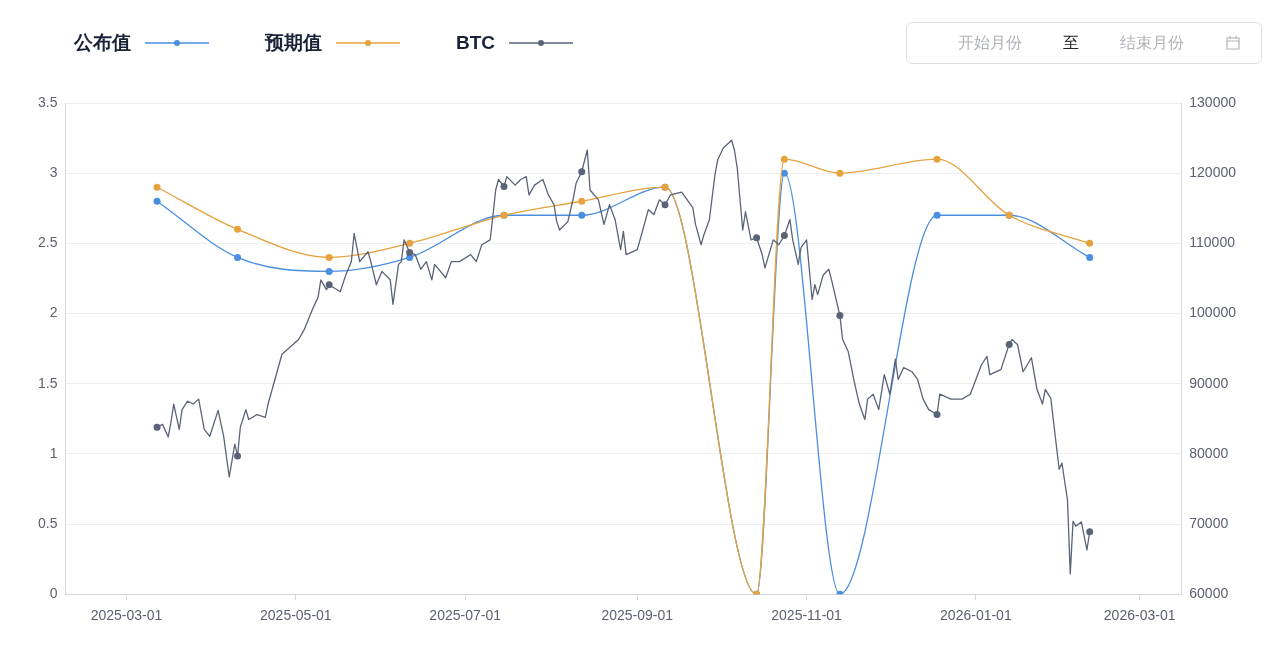  Describe the element at coordinates (1209, 522) in the screenshot. I see `y2-tick-label: 70000` at that location.